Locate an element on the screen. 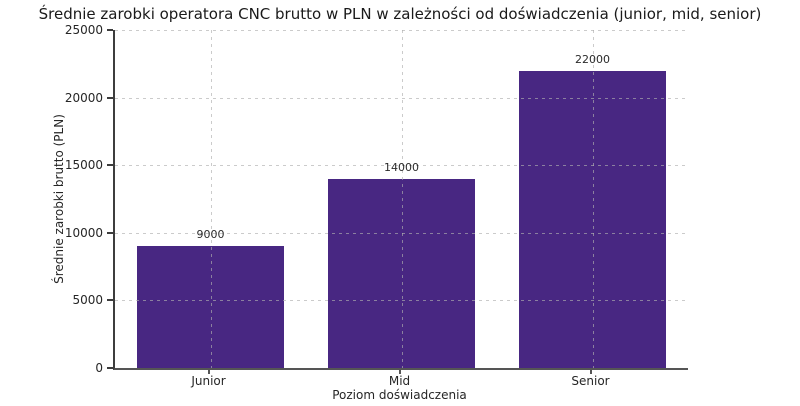 This screenshot has height=406, width=800. y-tick-label: 0 is located at coordinates (99, 368).